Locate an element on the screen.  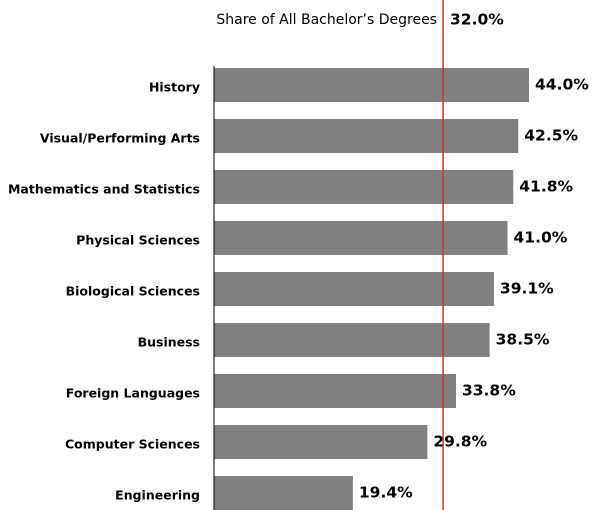
category-label: Business is located at coordinates (169, 342).